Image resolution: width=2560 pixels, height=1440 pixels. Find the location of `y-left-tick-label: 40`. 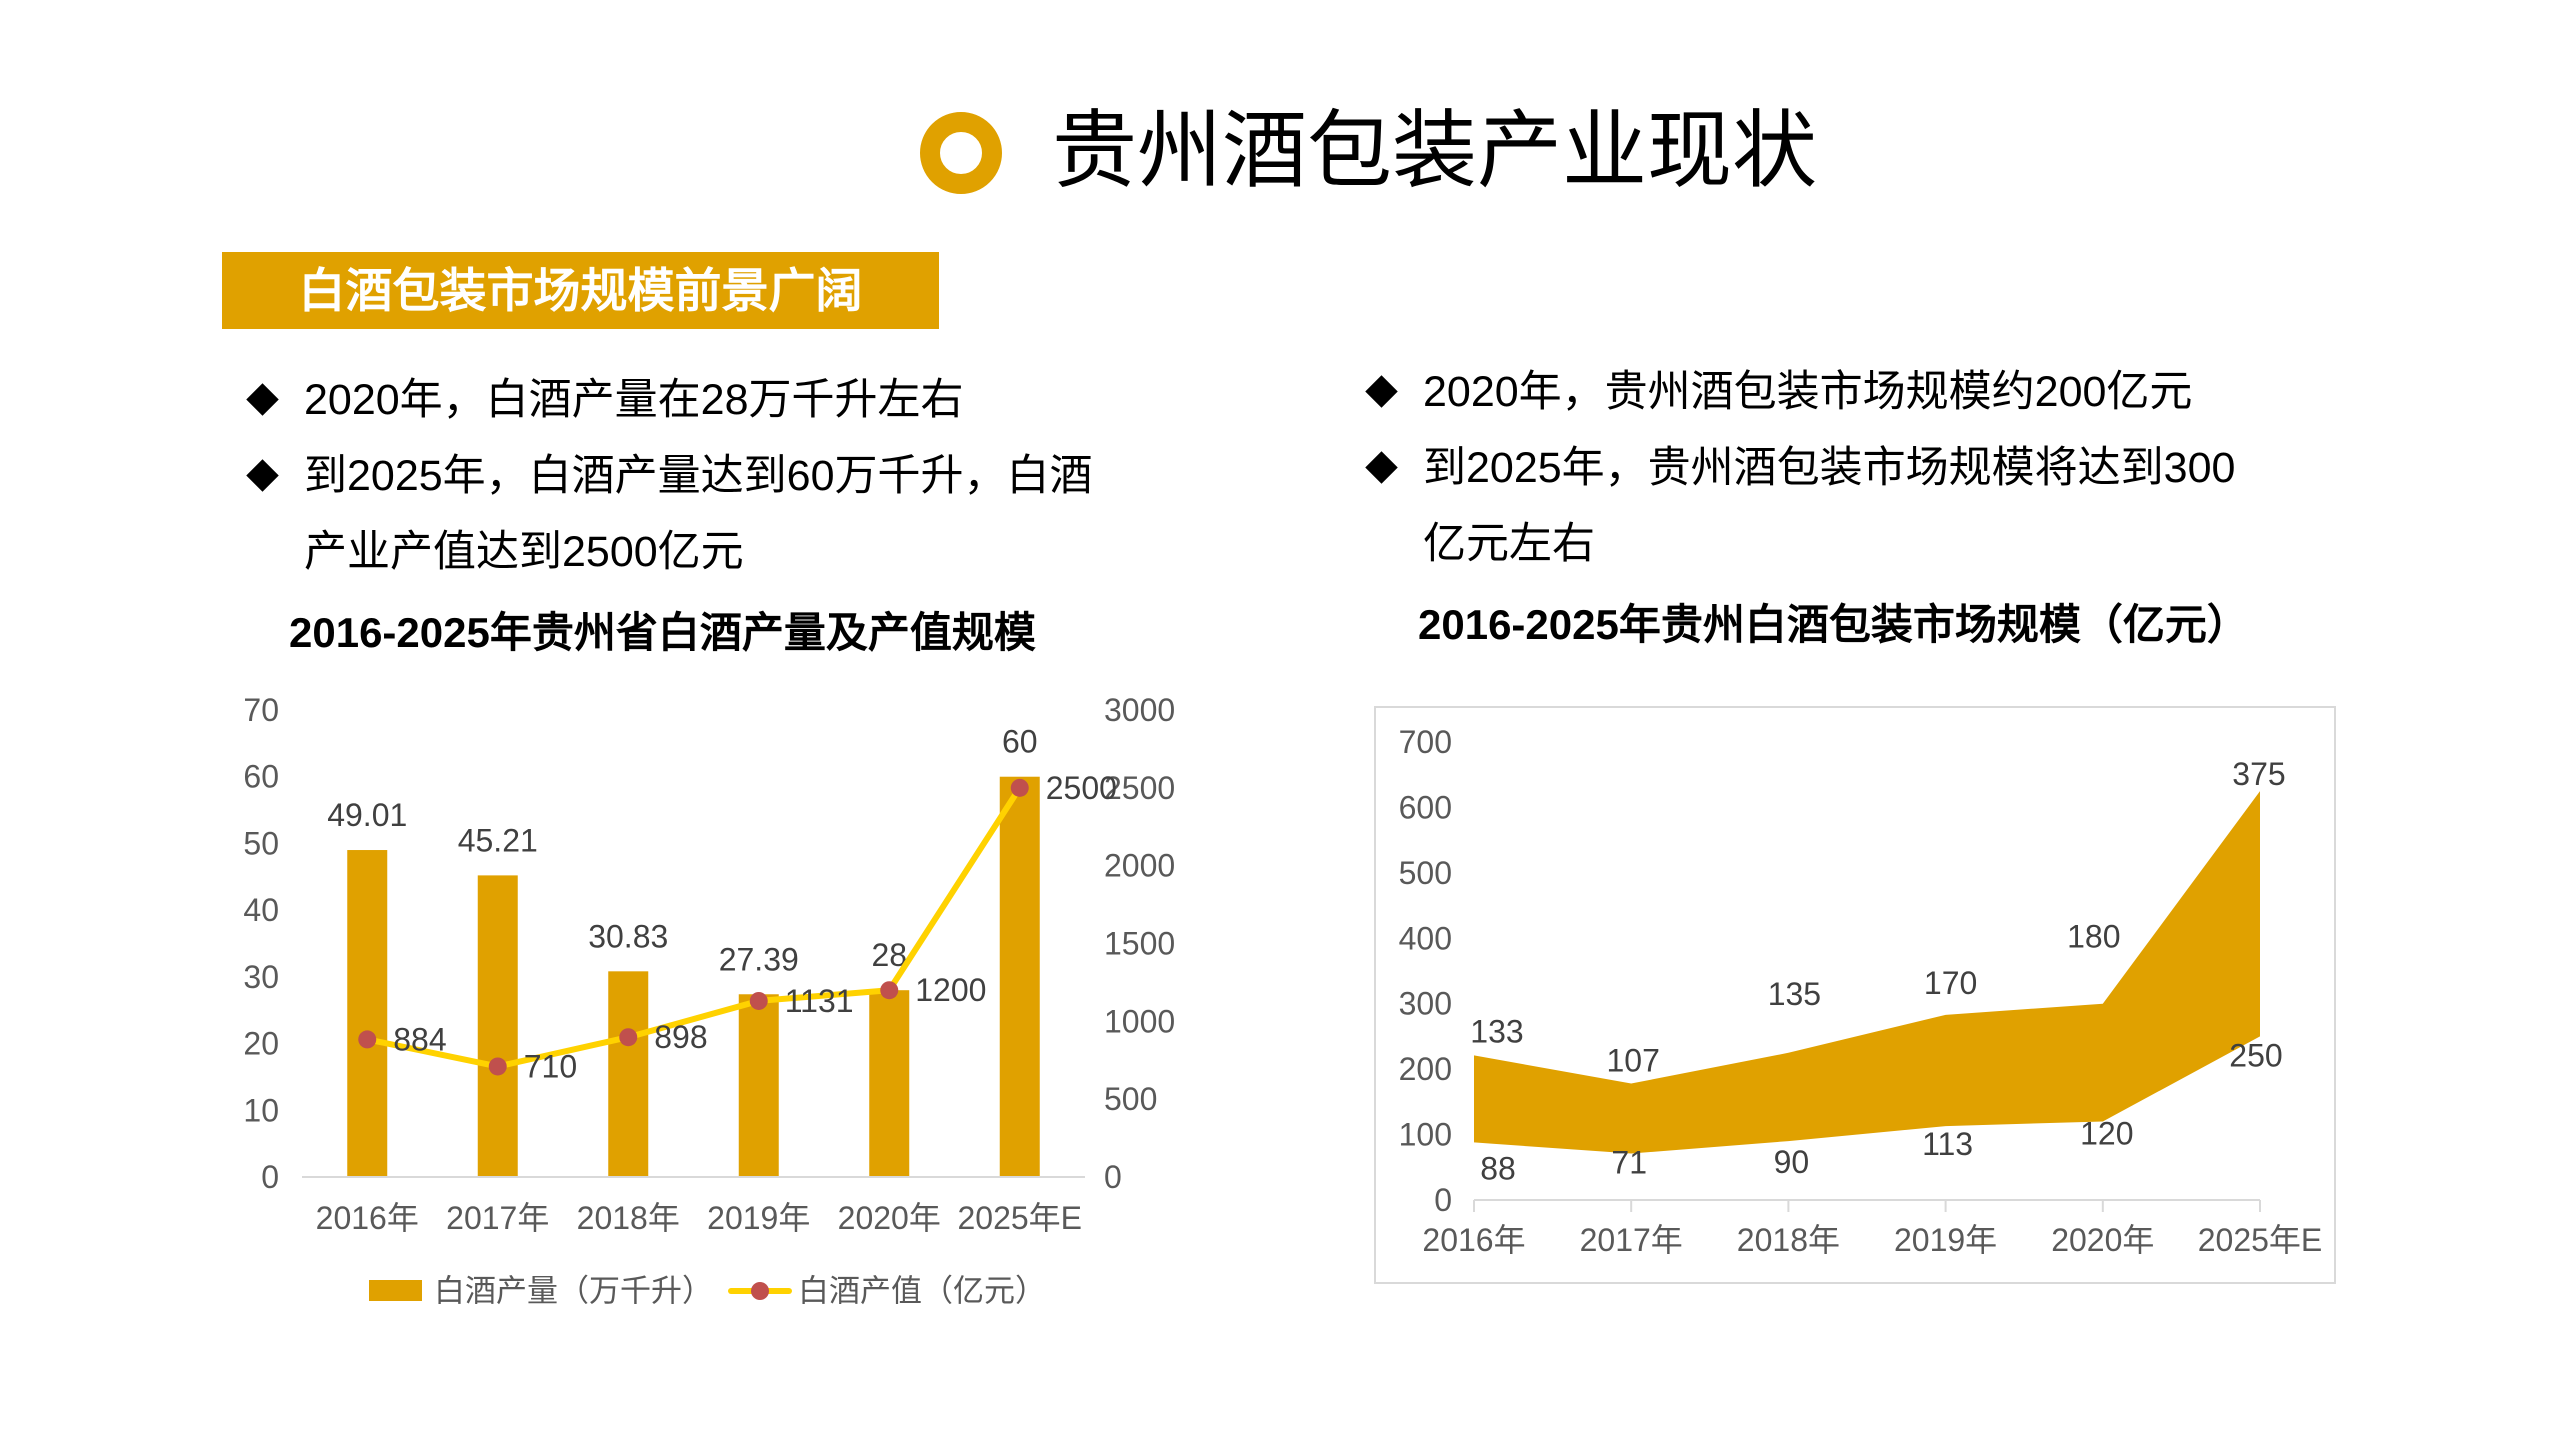

y-left-tick-label: 40 is located at coordinates (261, 910).